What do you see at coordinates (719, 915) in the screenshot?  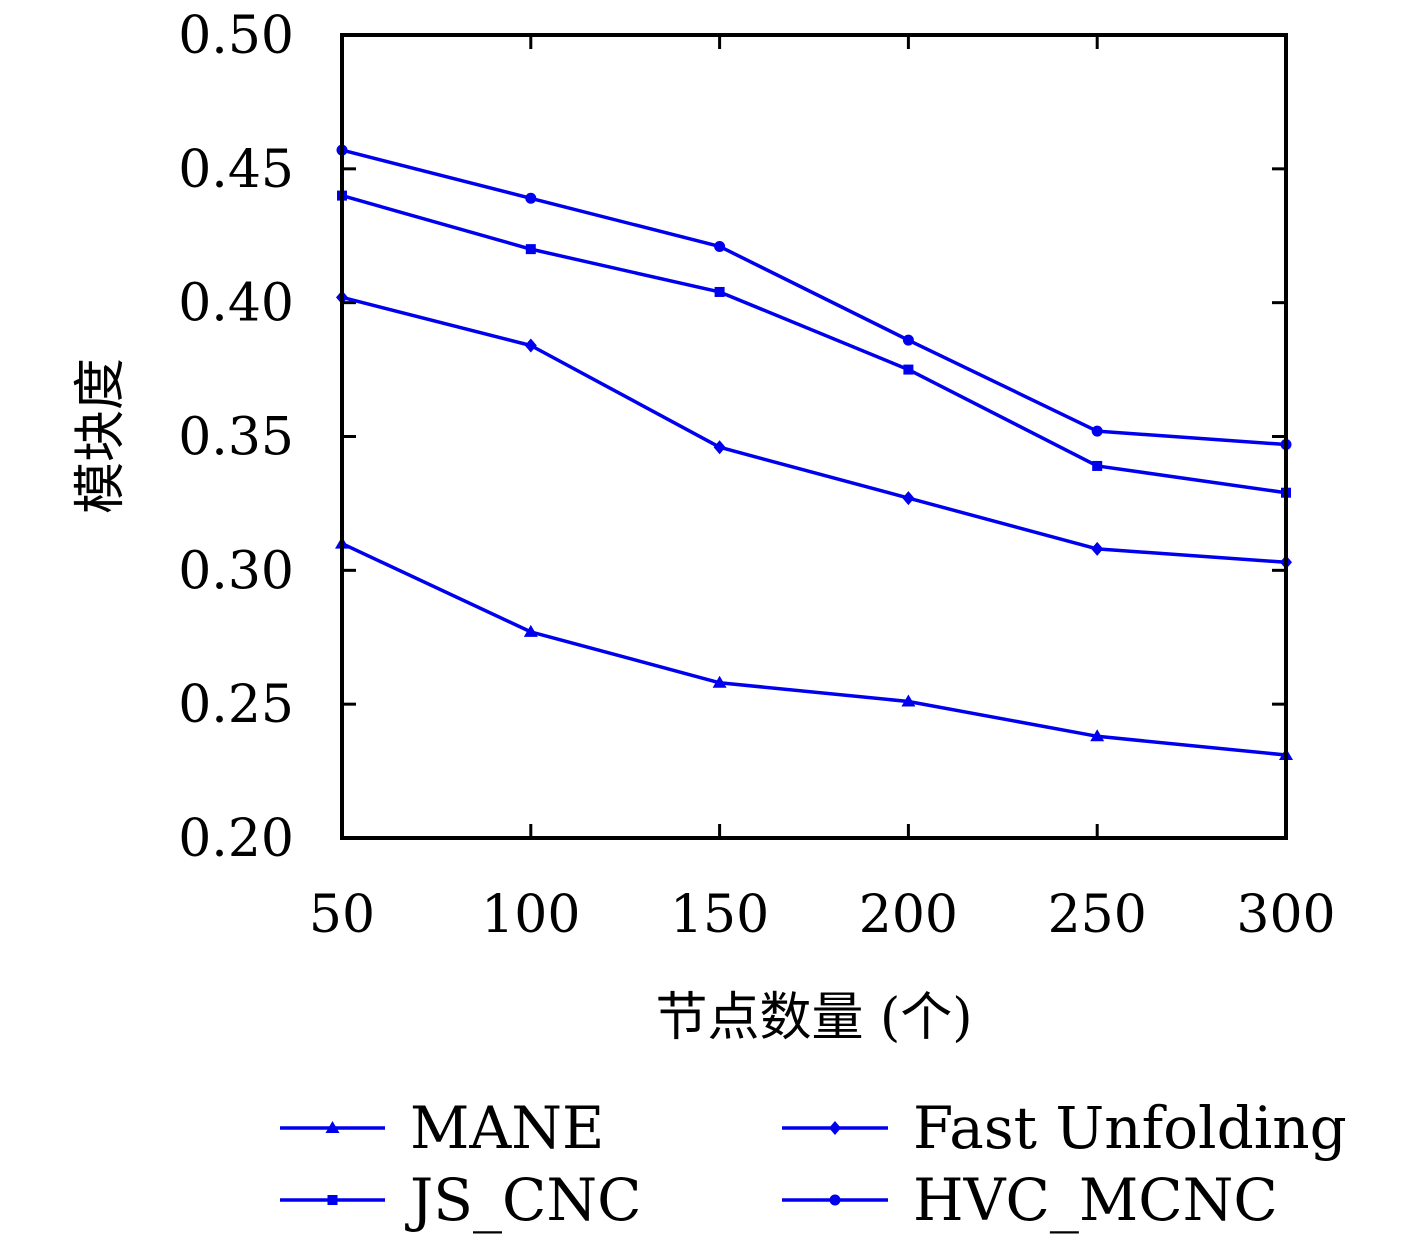 I see `x-tick-label: 150` at bounding box center [719, 915].